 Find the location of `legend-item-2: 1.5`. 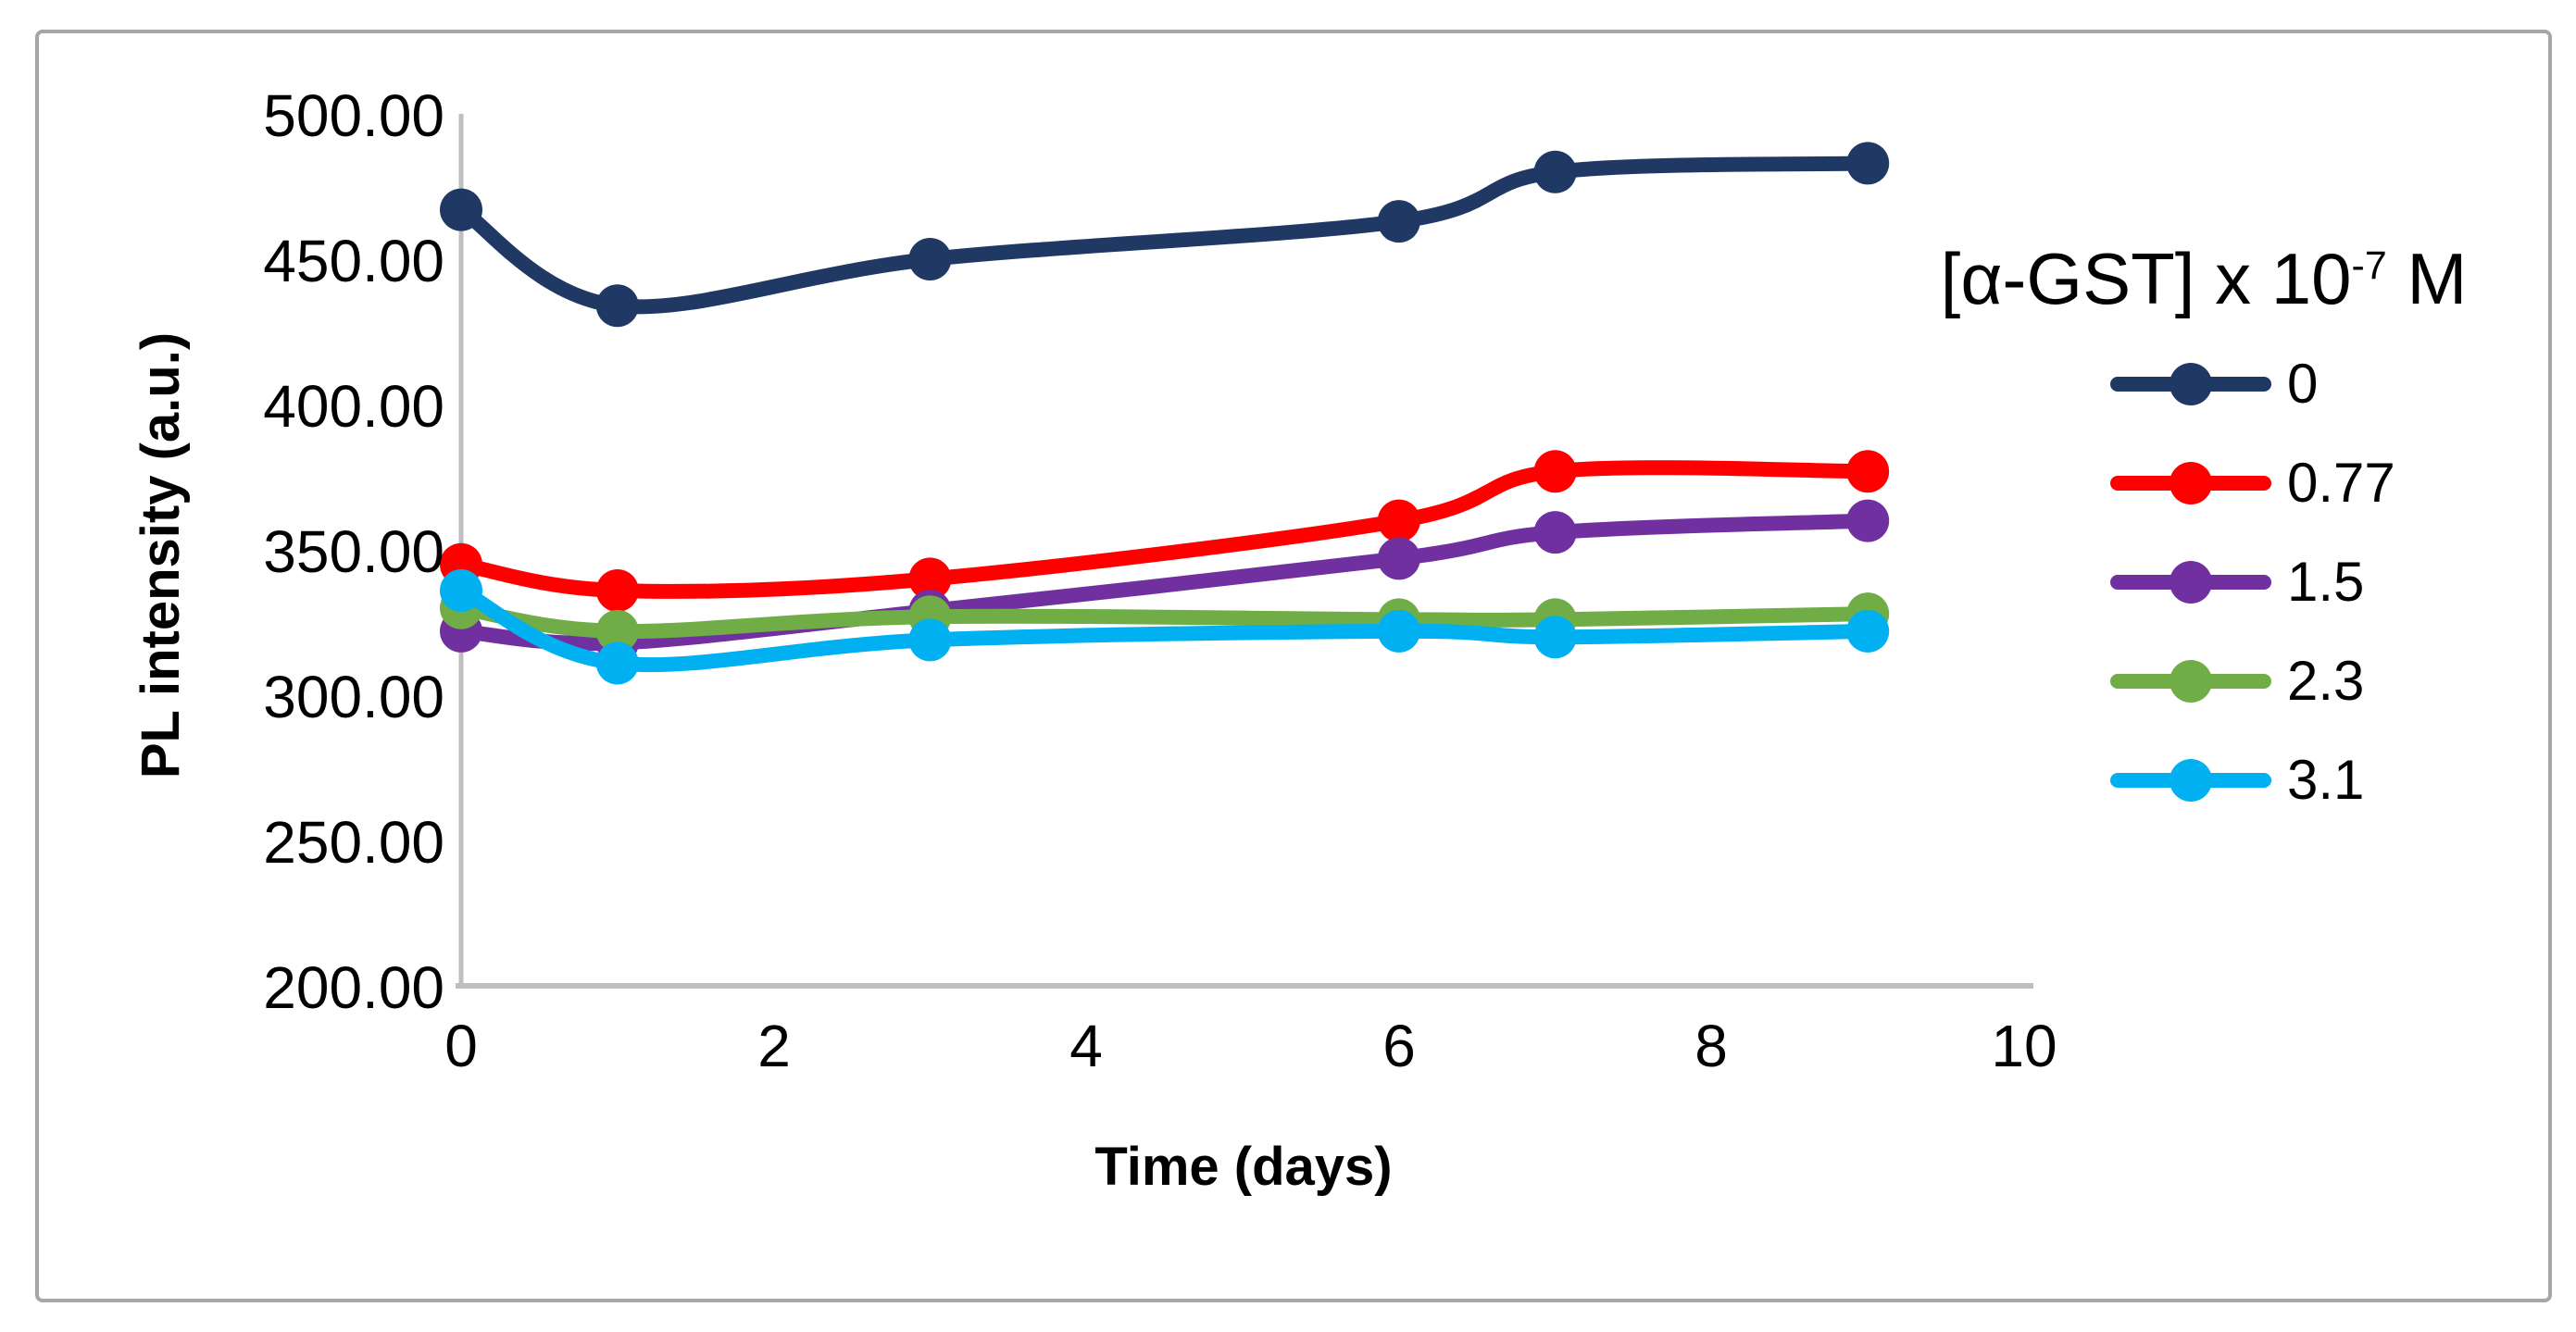

legend-item-2: 1.5 is located at coordinates (2237, 582).